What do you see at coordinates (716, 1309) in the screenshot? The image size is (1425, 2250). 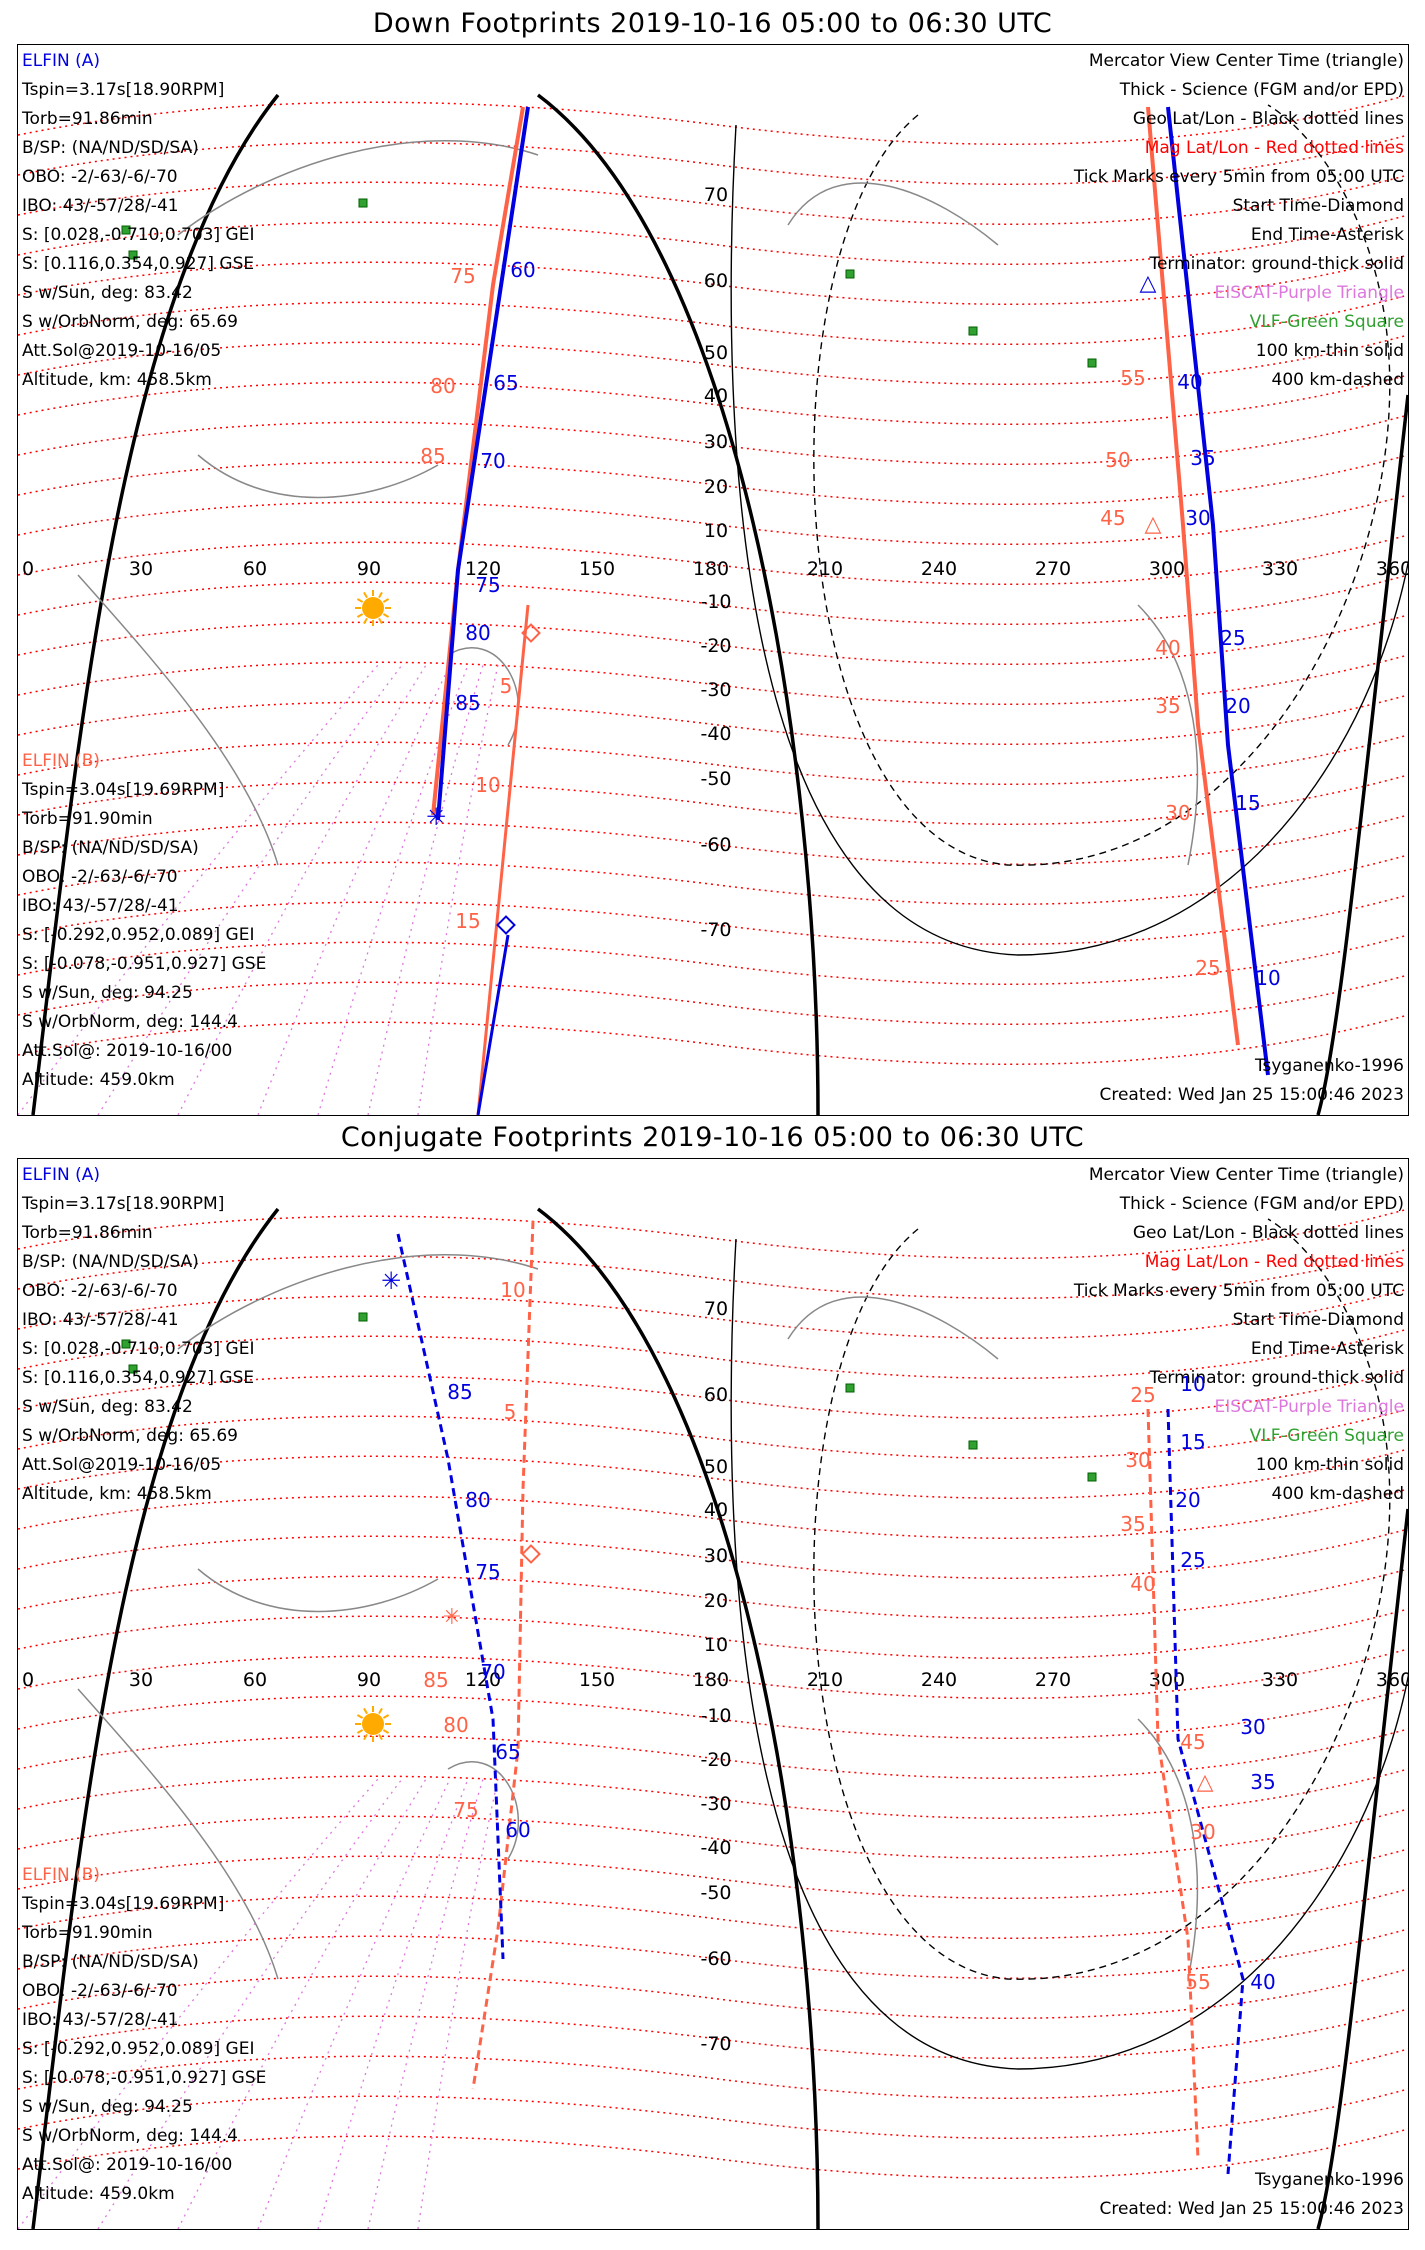 I see `lat-label: 70` at bounding box center [716, 1309].